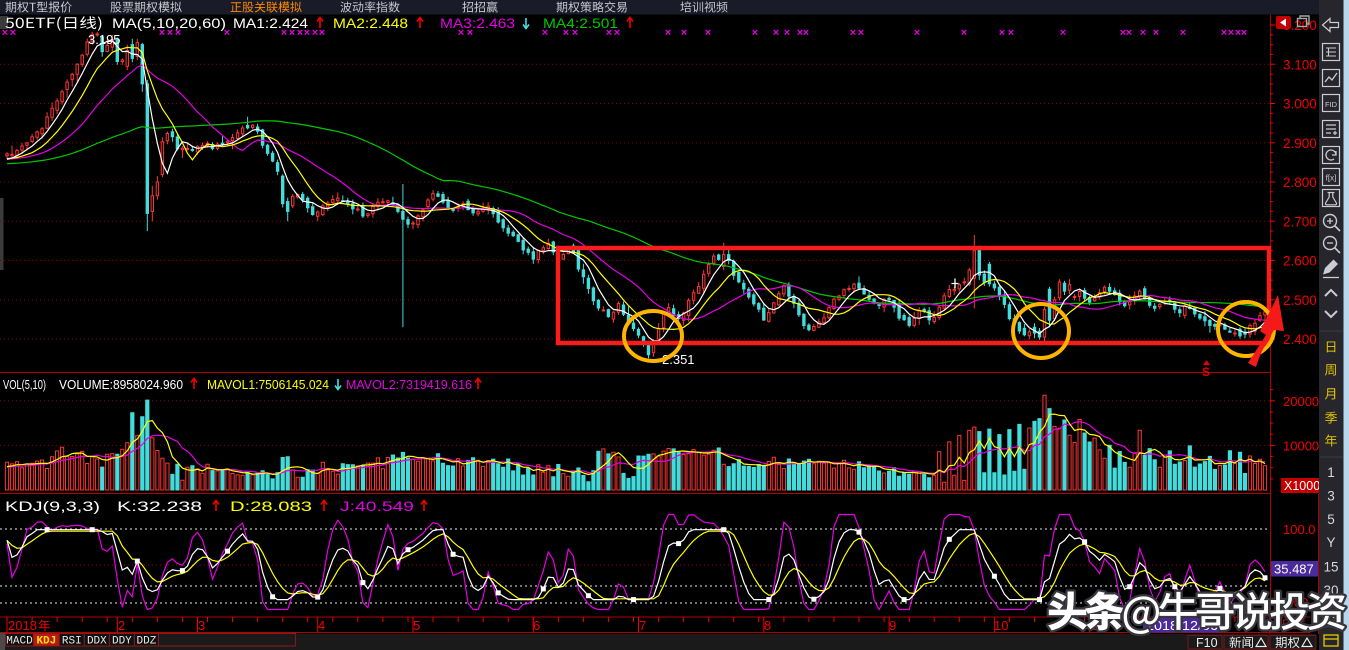 The width and height of the screenshot is (1349, 650). I want to click on svg-text: 8, so click(767, 625).